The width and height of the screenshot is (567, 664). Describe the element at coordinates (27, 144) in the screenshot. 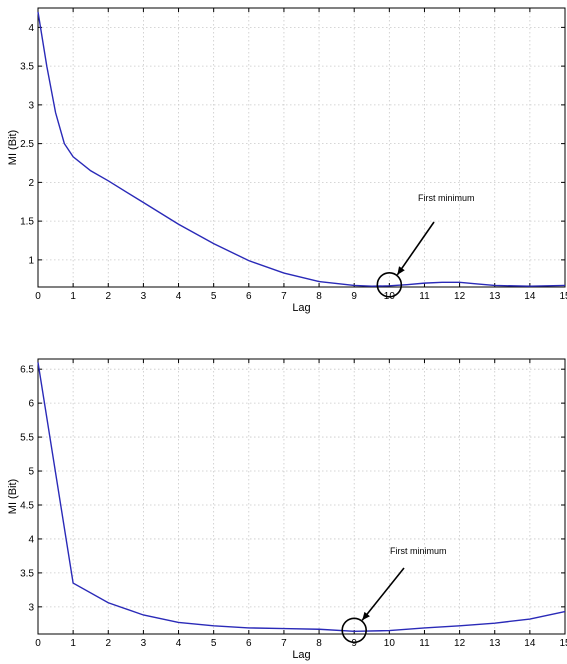

I see `y-tick-label: 2.5` at that location.